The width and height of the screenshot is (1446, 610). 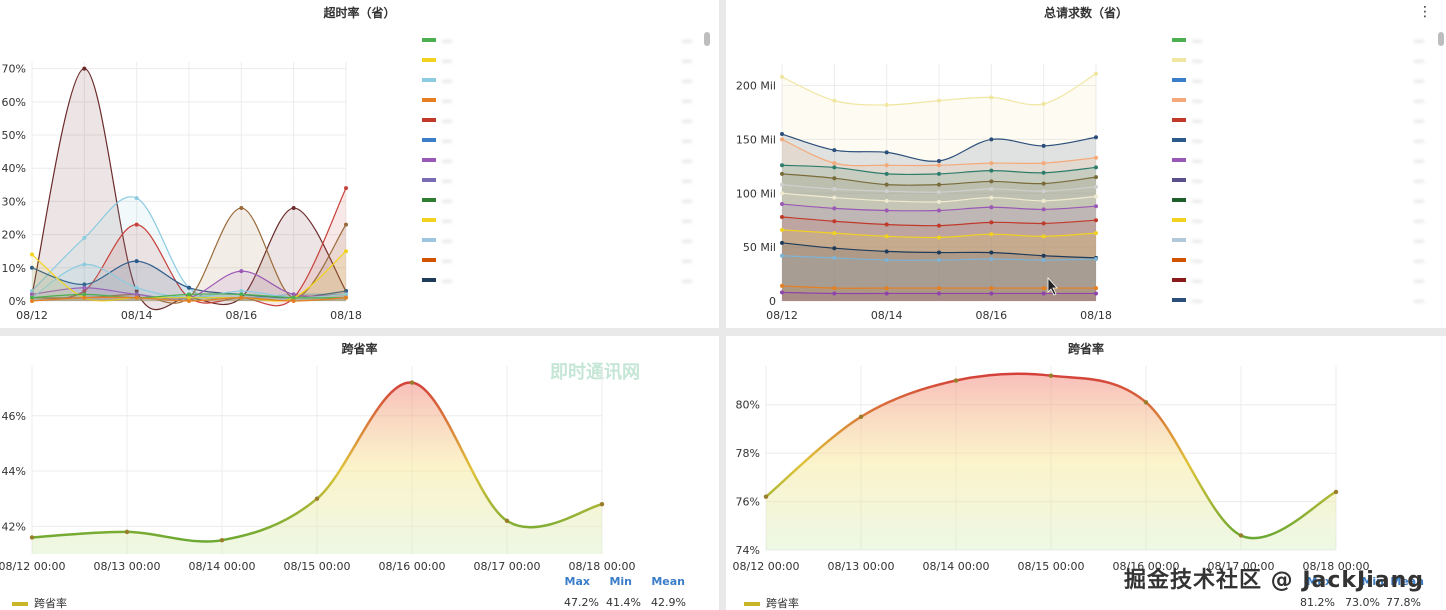 What do you see at coordinates (887, 315) in the screenshot?
I see `x-tick-label: 08/14` at bounding box center [887, 315].